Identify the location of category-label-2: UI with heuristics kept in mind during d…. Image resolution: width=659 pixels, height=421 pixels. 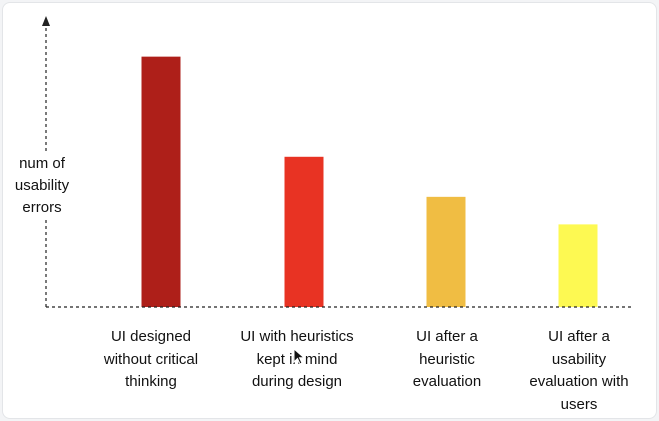
(297, 359).